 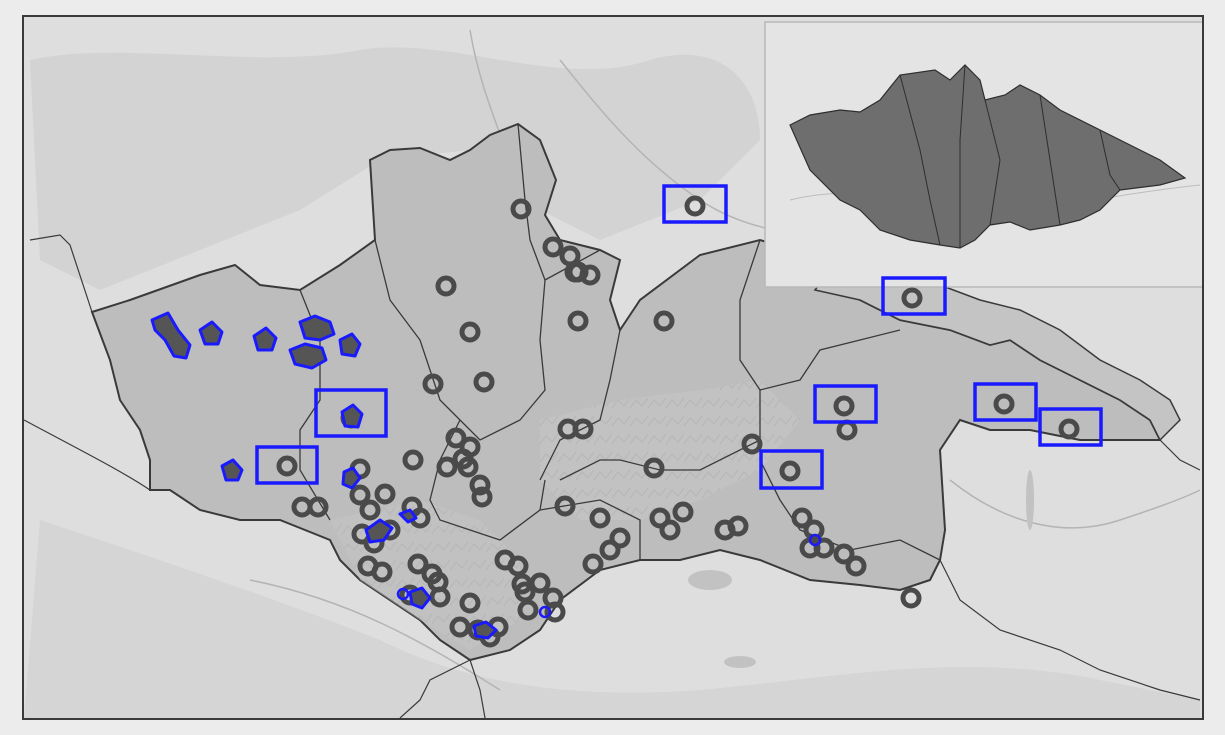 I want to click on locator-inset, so click(x=983, y=154).